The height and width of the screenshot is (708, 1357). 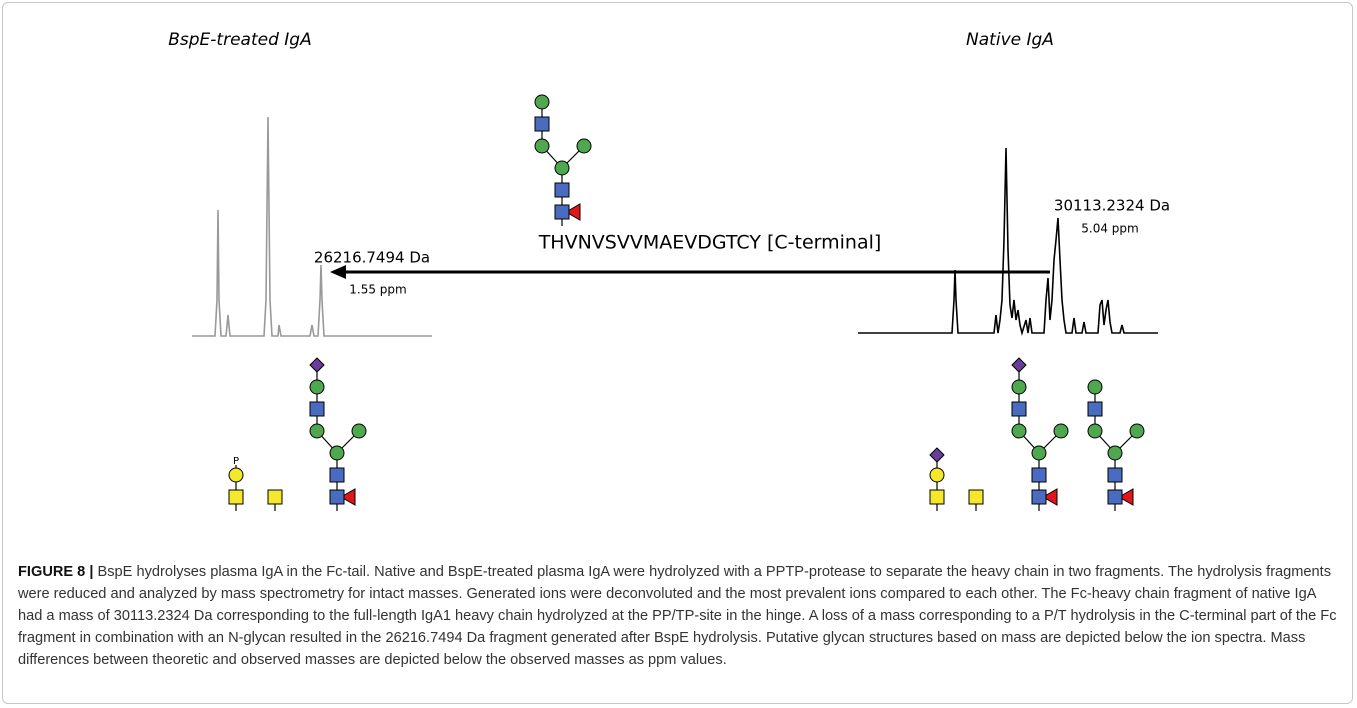 I want to click on left-ppm: 1.55 ppm, so click(x=377, y=290).